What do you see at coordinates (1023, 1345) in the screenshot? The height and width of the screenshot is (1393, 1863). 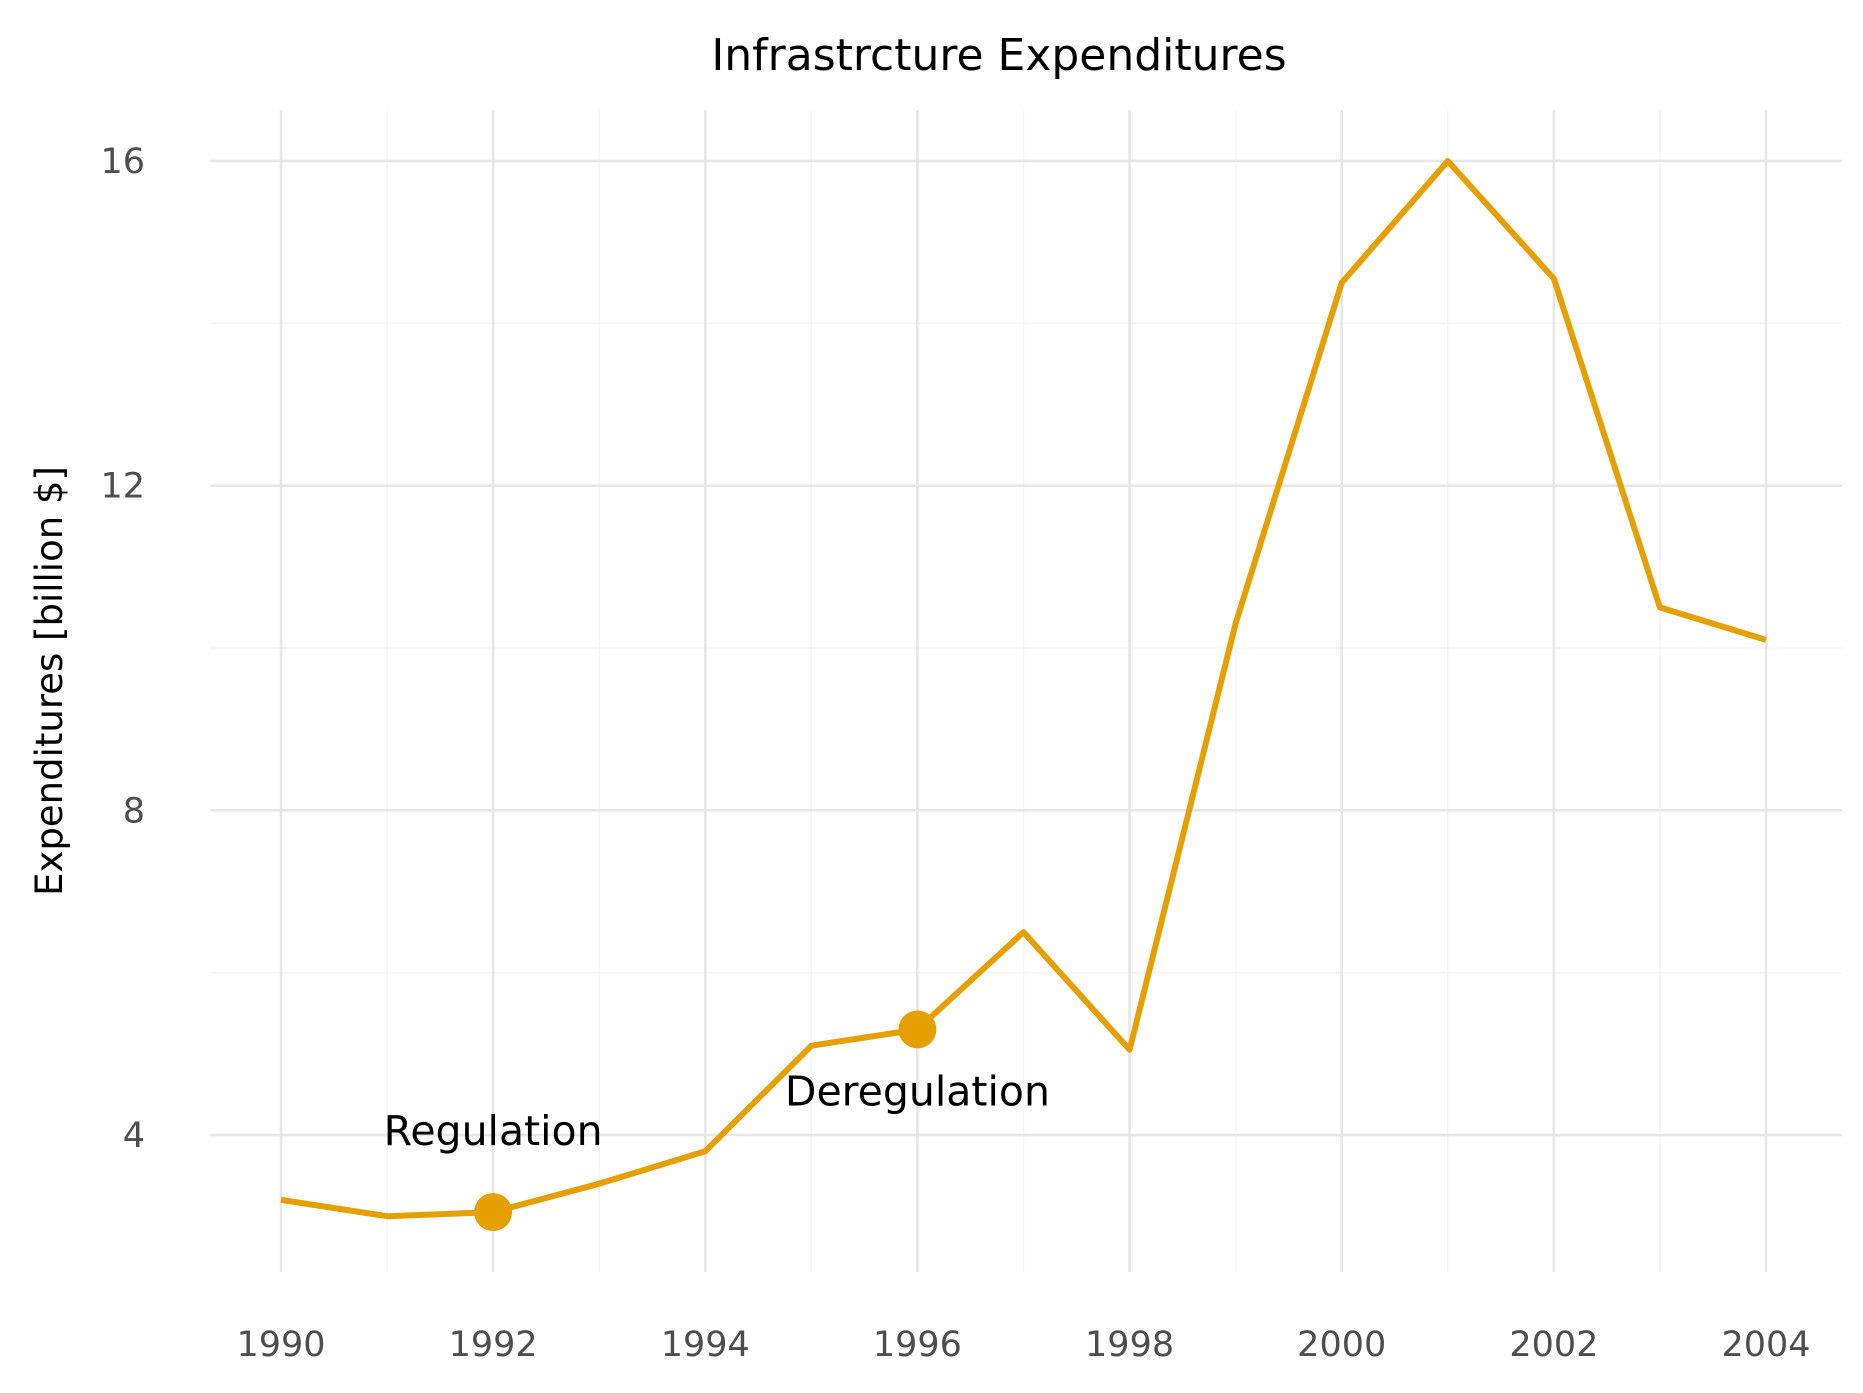 I see `x-tick-labels: 1990 1992 1994 1996 1998 2000 2002 2004` at bounding box center [1023, 1345].